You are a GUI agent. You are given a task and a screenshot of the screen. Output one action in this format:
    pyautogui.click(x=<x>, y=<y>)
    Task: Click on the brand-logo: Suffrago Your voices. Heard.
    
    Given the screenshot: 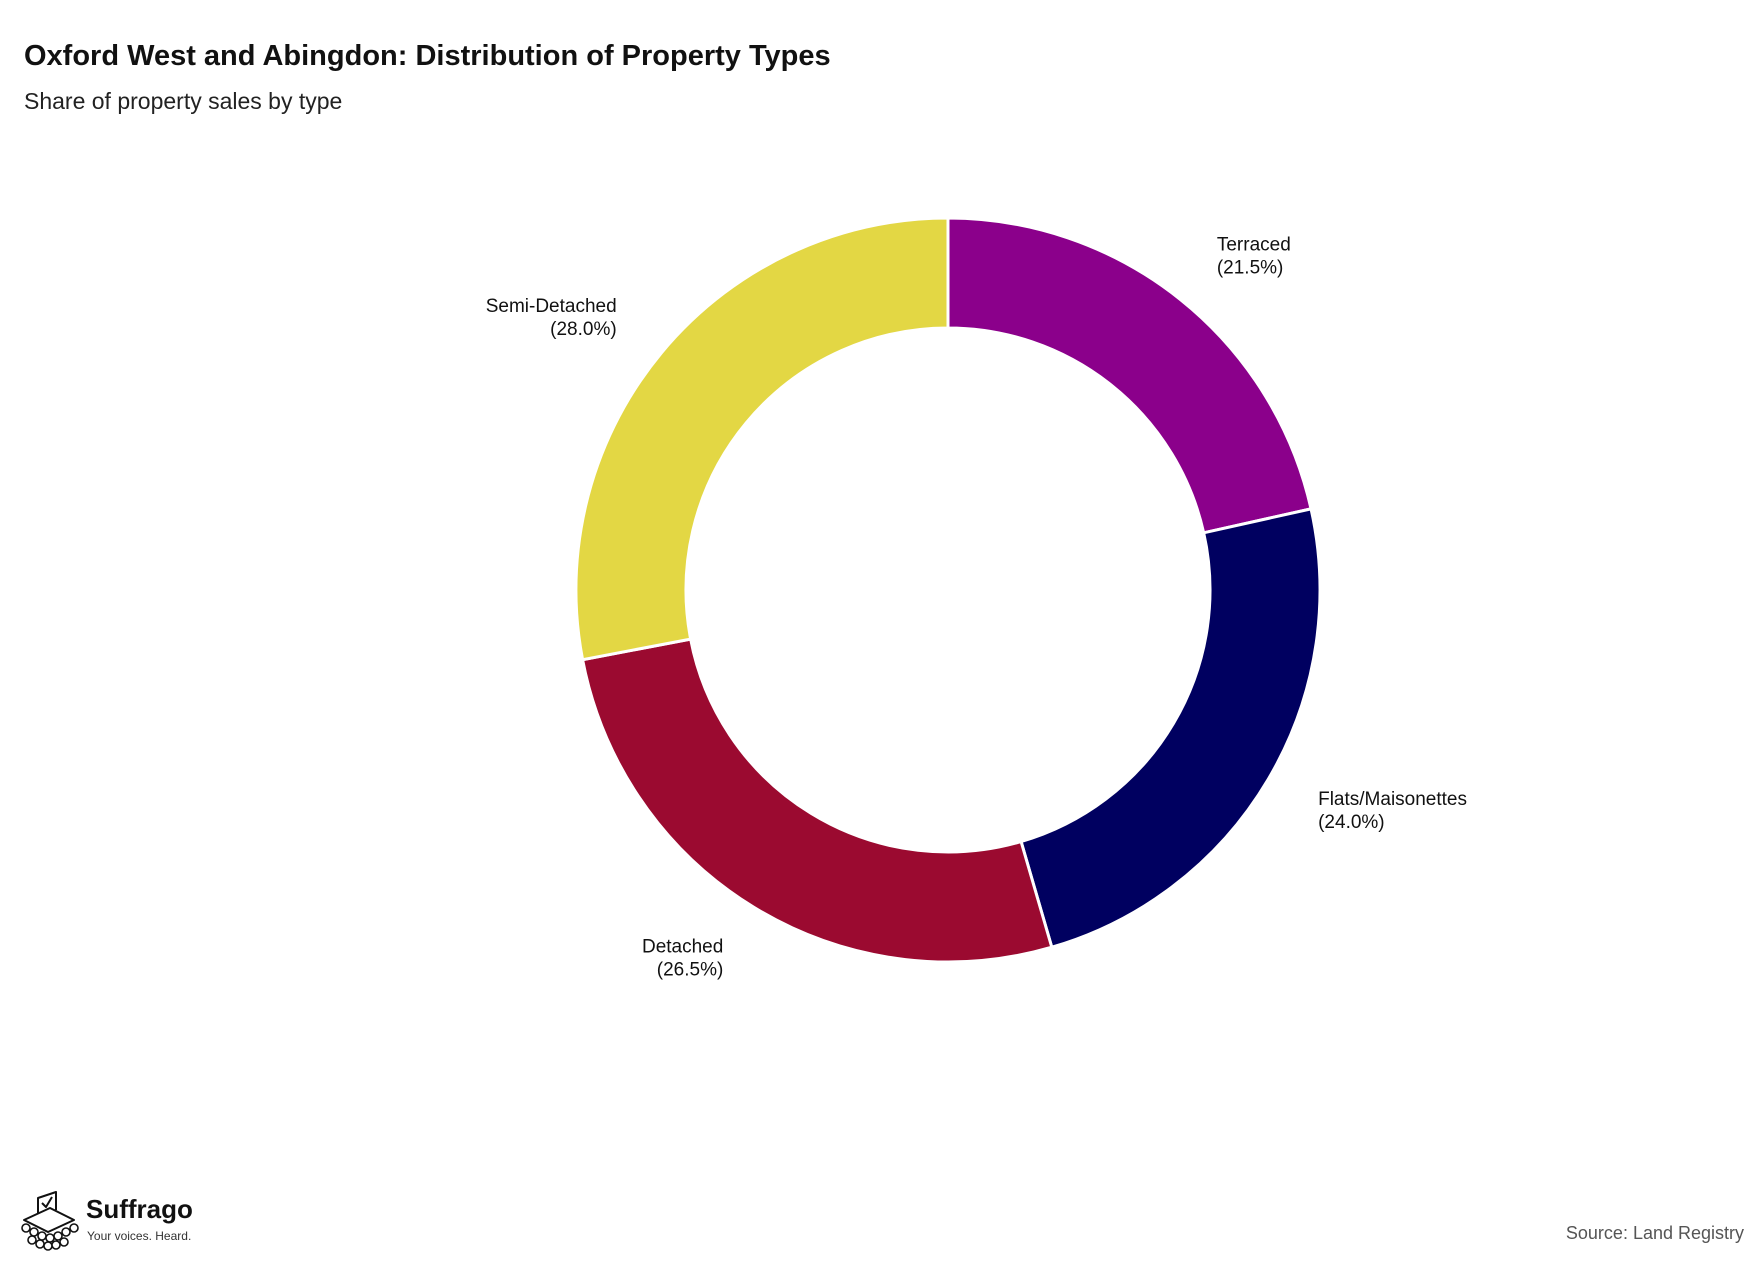 What is the action you would take?
    pyautogui.click(x=116, y=1221)
    